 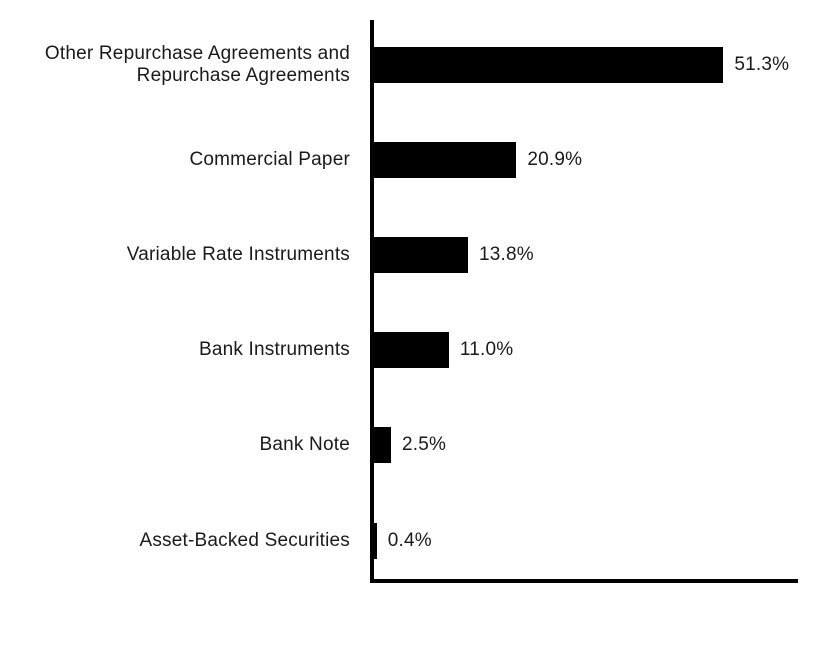 I want to click on category-label: Bank Note, so click(x=304, y=445).